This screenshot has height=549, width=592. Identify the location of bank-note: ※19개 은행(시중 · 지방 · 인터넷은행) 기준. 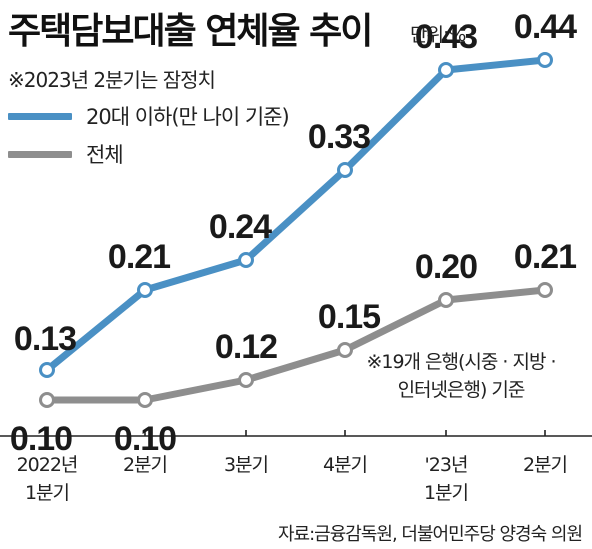
(461, 376).